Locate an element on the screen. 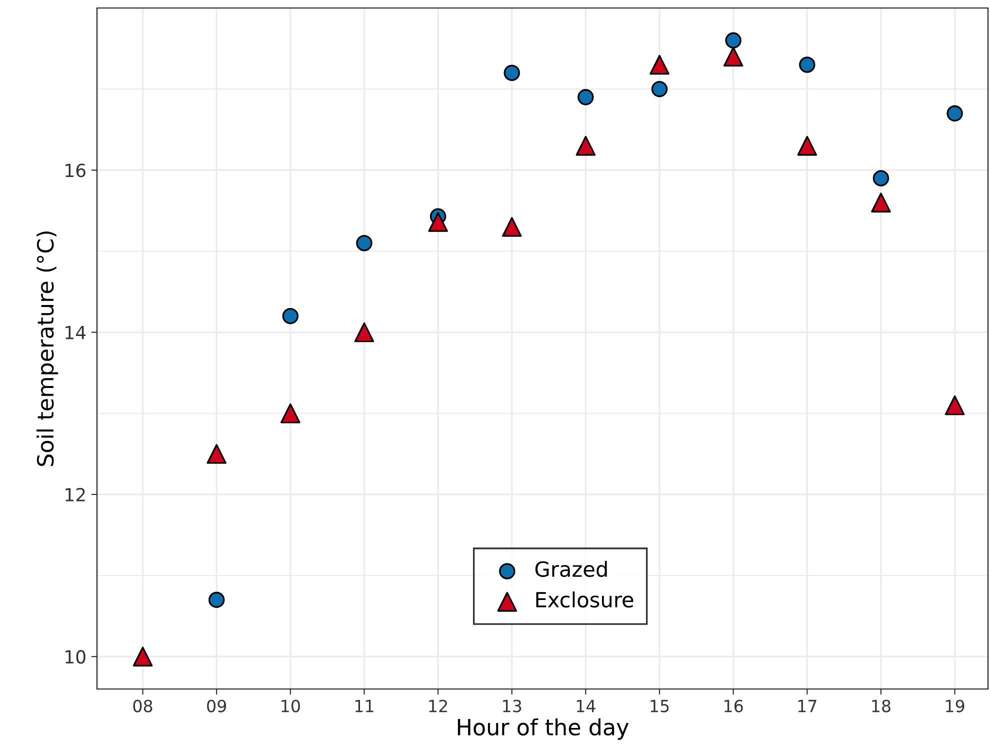 This screenshot has height=749, width=990. x-tick-label: 13 is located at coordinates (512, 706).